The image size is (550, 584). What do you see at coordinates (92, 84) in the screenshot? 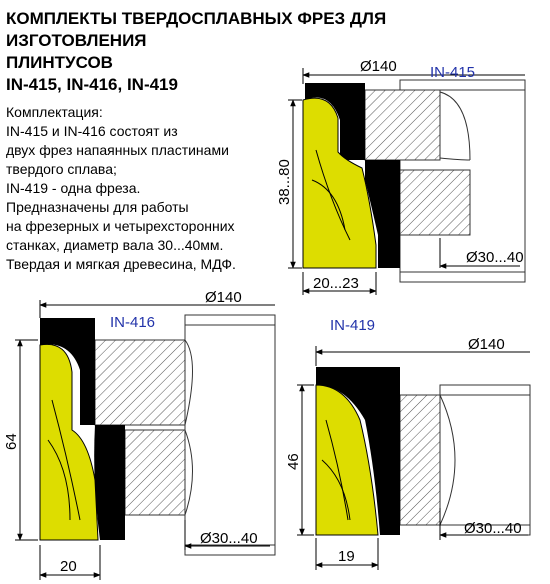
I see `title-line-4: IN-415, IN-416, IN-419` at bounding box center [92, 84].